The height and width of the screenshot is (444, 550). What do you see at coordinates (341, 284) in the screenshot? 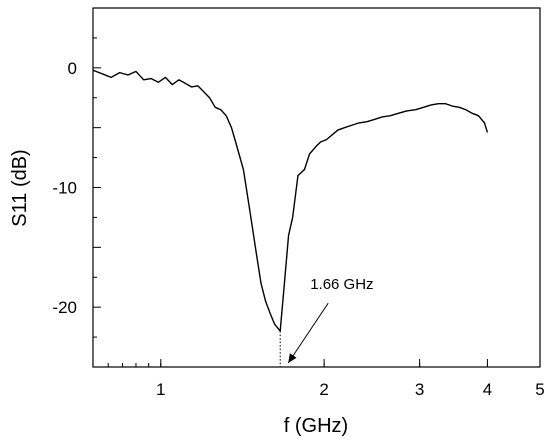
I see `annotation-label: 1.66 GHz` at bounding box center [341, 284].